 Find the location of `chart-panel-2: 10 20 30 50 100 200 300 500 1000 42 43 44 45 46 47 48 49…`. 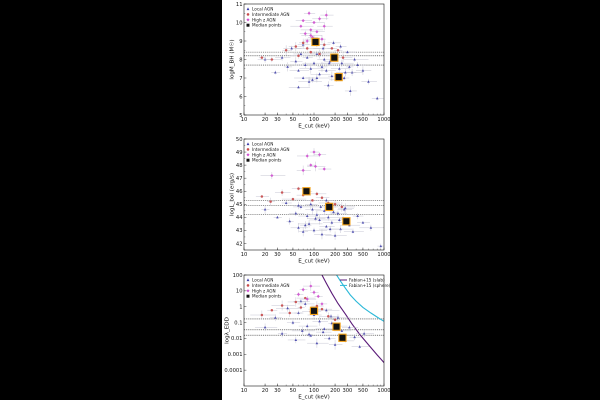

chart-panel-2: 10 20 30 50 100 200 300 500 1000 42 43 44 45 46 47 48 49… is located at coordinates (310, 201).